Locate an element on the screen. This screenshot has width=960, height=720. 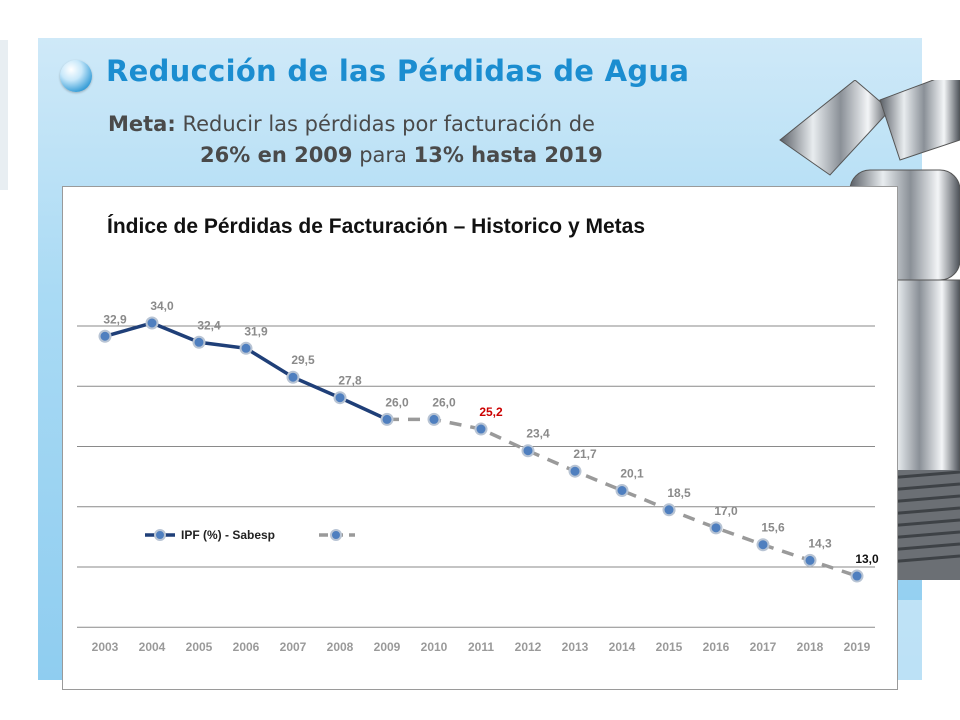
x-tick-label: 2009 is located at coordinates (387, 647).